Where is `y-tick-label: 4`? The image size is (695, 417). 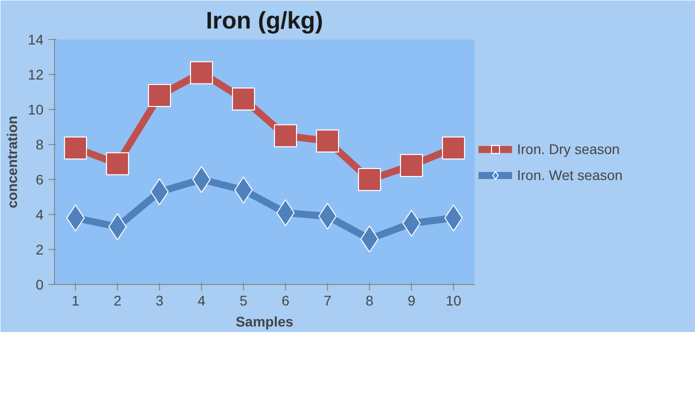 y-tick-label: 4 is located at coordinates (40, 214).